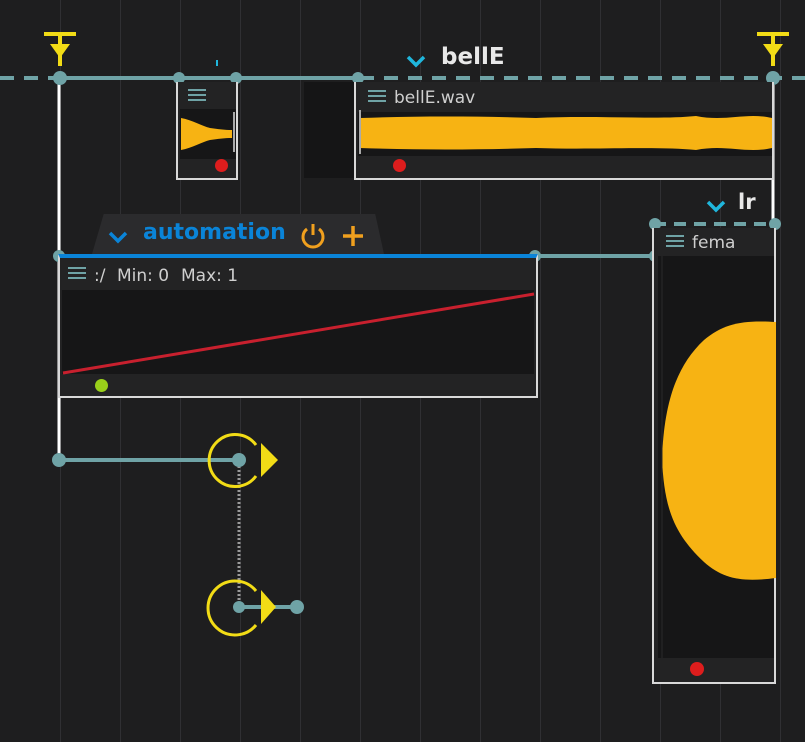 The height and width of the screenshot is (742, 805). Describe the element at coordinates (210, 276) in the screenshot. I see `max-label: Max: 1` at that location.